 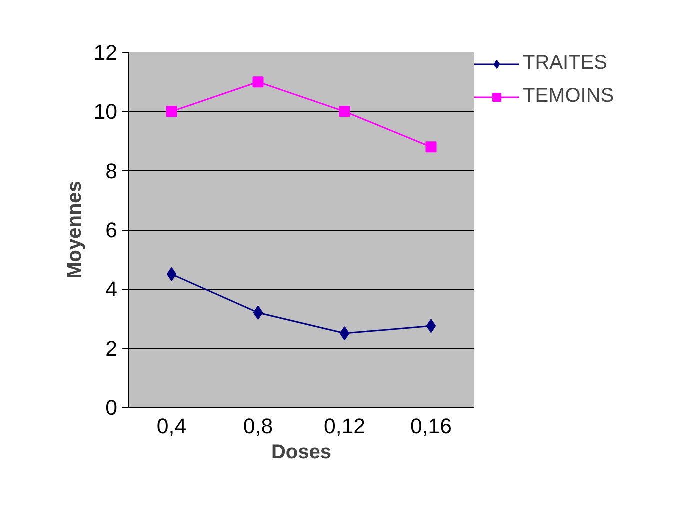 I want to click on x-axis-title: Doses, so click(x=301, y=453).